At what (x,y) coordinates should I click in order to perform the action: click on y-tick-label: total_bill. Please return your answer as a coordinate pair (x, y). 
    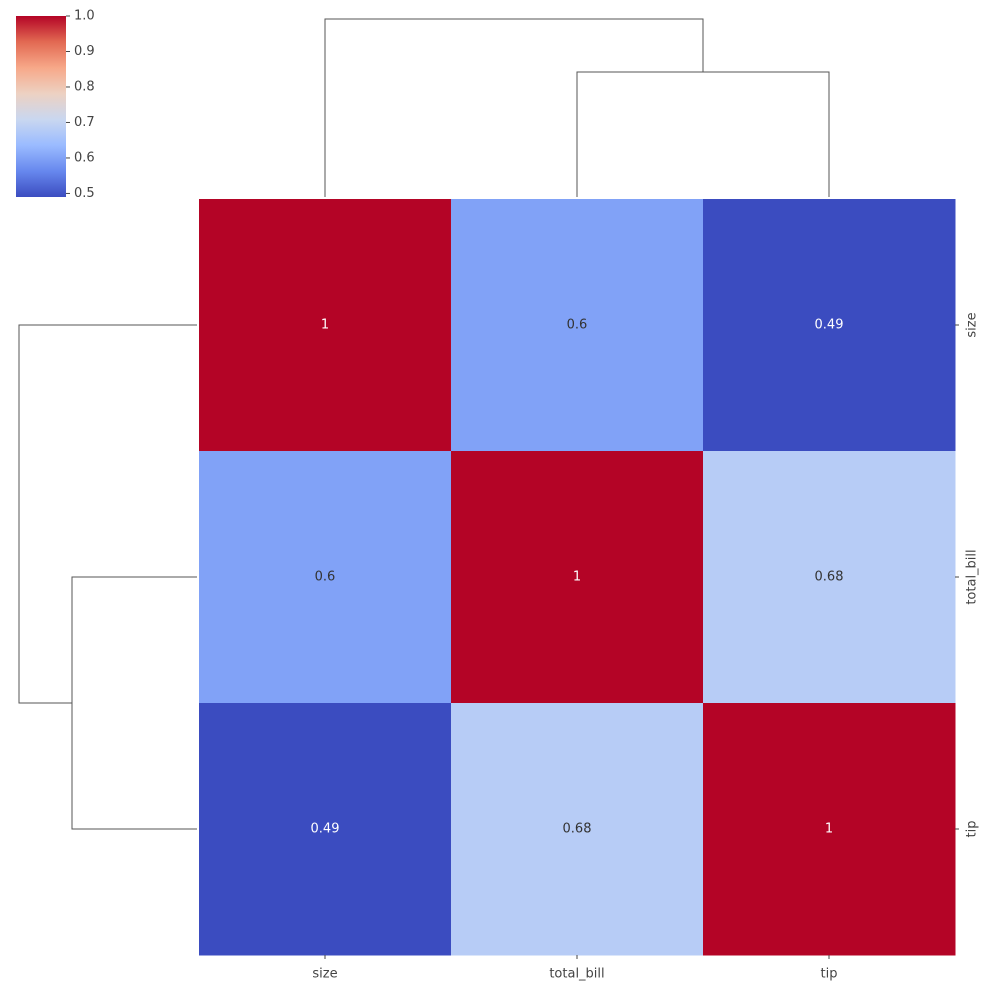
    Looking at the image, I should click on (972, 576).